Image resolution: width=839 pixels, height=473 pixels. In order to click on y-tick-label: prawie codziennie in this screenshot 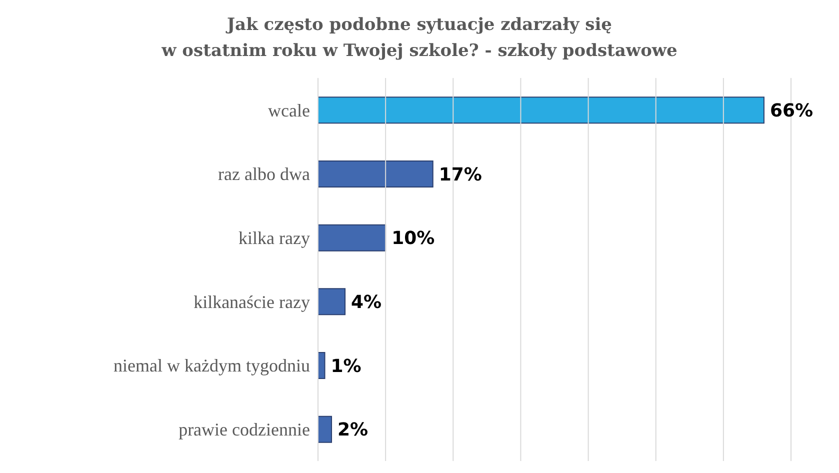, I will do `click(244, 429)`.